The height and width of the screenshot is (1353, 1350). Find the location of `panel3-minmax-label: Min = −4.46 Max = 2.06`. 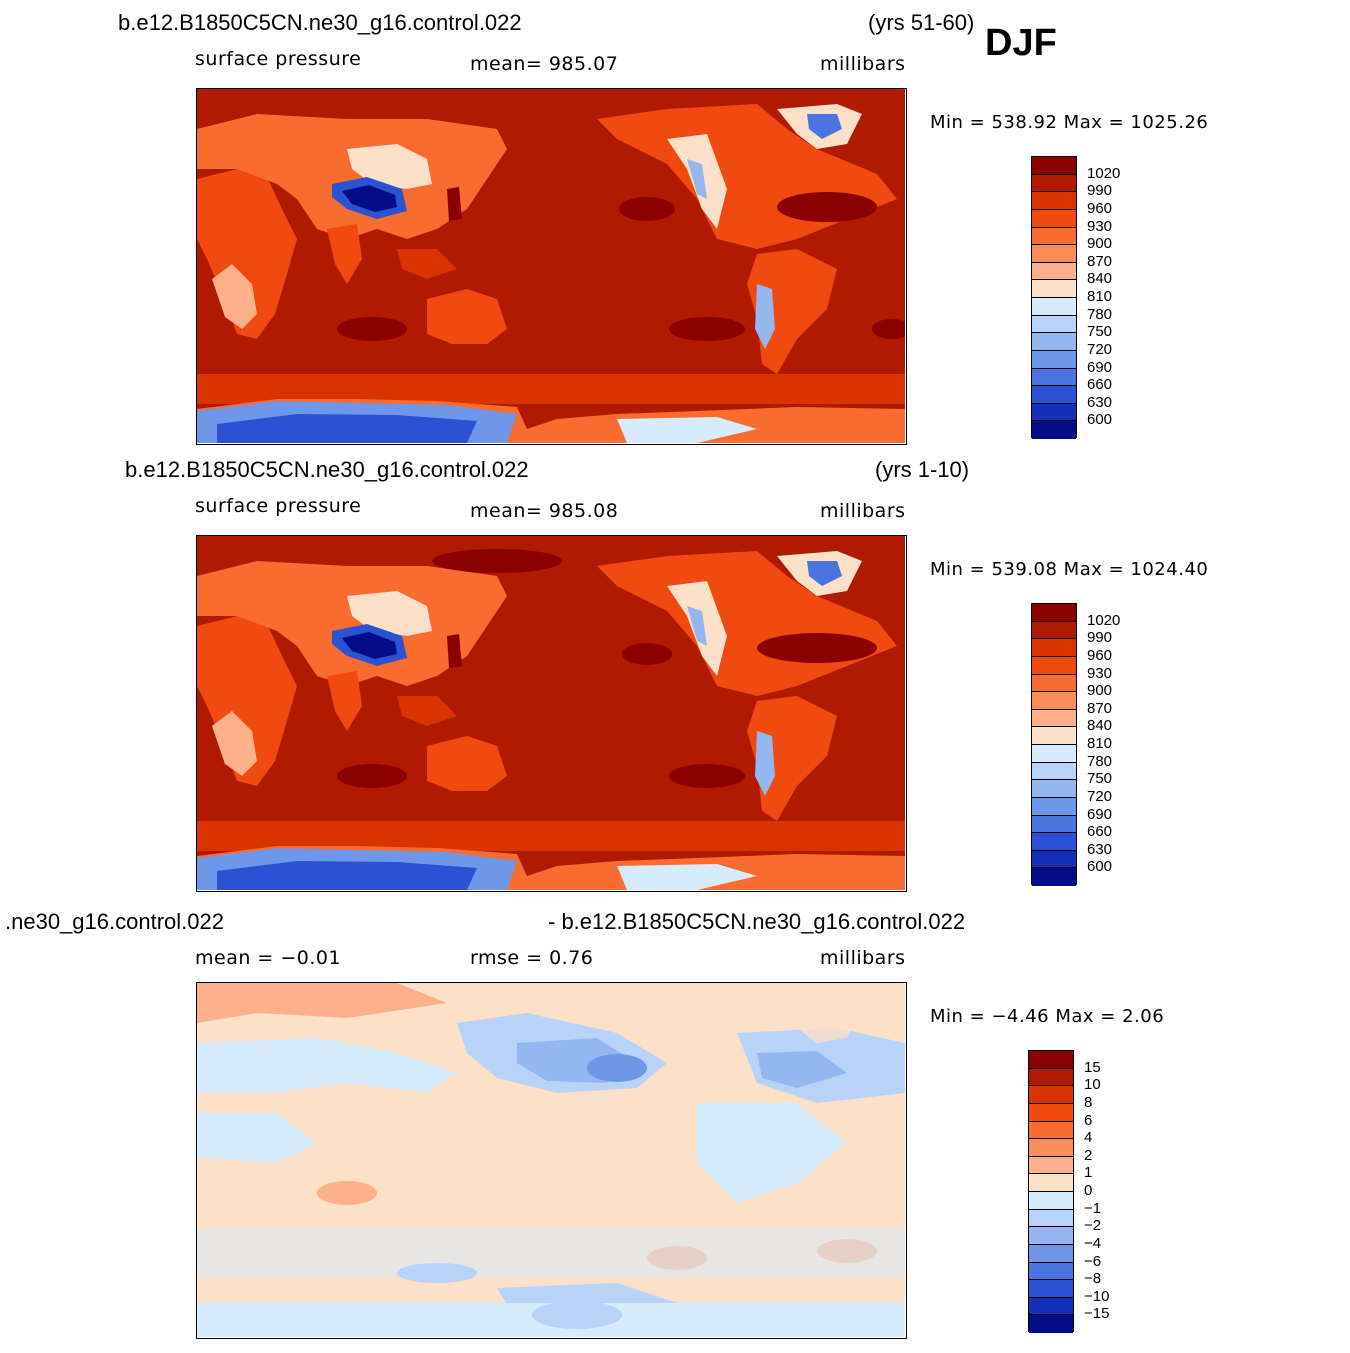

panel3-minmax-label: Min = −4.46 Max = 2.06 is located at coordinates (1047, 1016).